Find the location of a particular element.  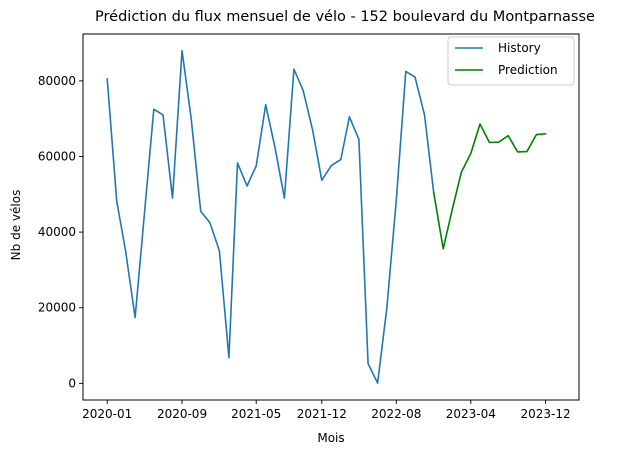

legend-label-prediction: Prediction is located at coordinates (528, 70).